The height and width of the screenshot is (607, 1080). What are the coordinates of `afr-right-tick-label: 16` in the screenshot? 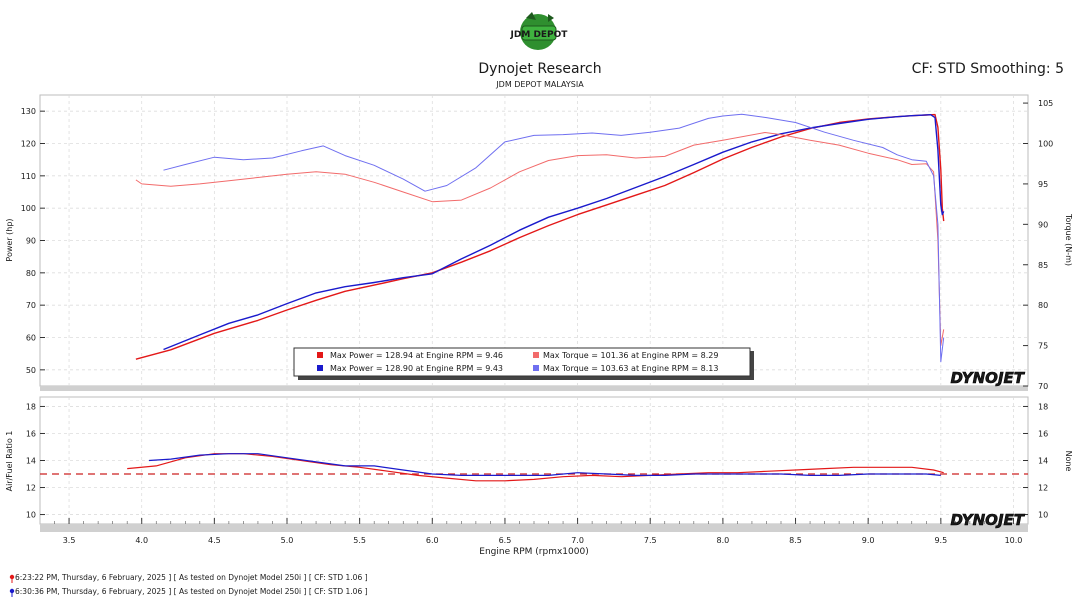 It's located at (1043, 433).